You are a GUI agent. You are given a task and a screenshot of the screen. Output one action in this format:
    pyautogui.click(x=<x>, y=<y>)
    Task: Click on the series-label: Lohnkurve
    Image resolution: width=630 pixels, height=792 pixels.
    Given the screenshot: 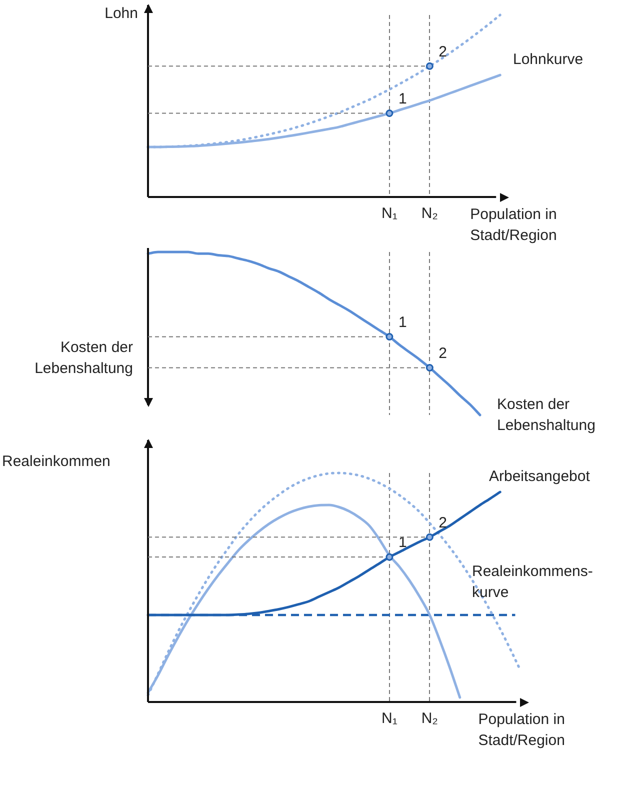 What is the action you would take?
    pyautogui.click(x=548, y=59)
    